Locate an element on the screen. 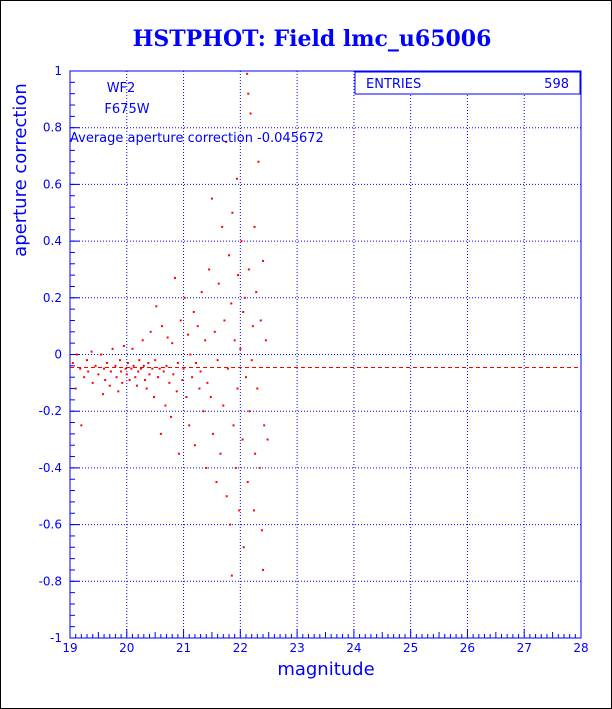 The width and height of the screenshot is (612, 709). entries-value: 598 is located at coordinates (556, 84).